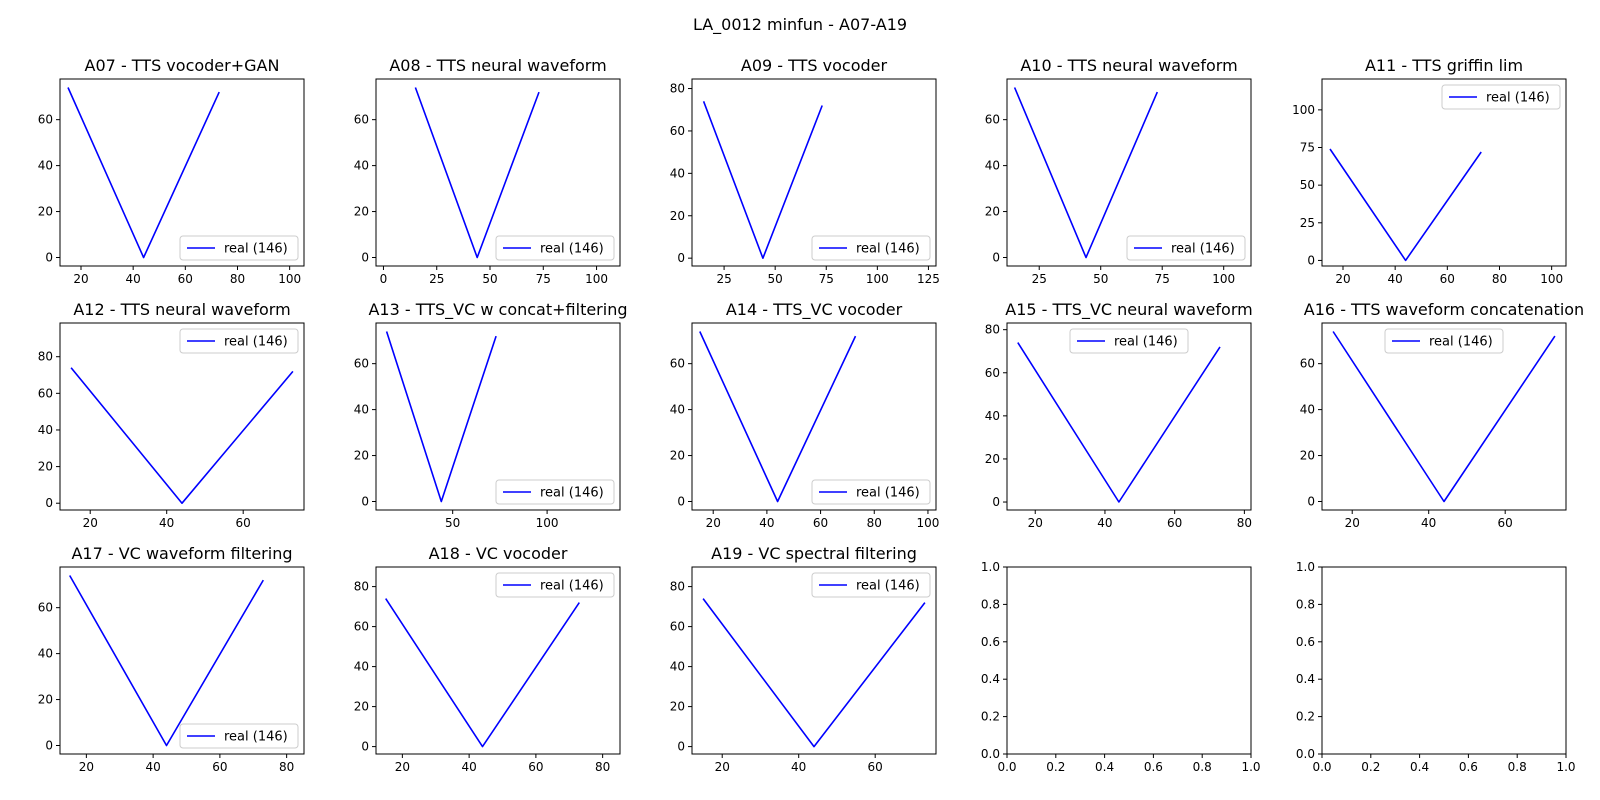 This screenshot has width=1600, height=800. Describe the element at coordinates (928, 279) in the screenshot. I see `x-tick-label: 125` at that location.